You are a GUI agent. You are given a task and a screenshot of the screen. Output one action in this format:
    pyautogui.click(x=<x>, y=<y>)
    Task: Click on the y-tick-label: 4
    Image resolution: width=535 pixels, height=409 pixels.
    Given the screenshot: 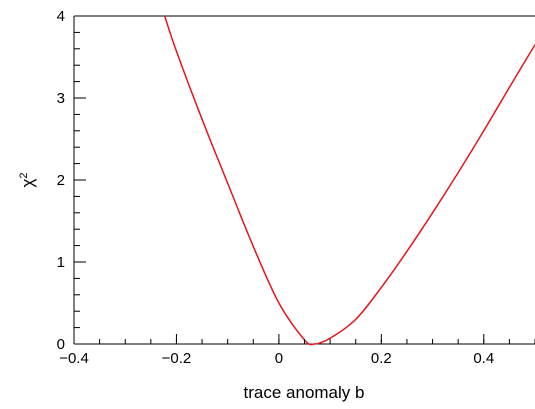 What is the action you would take?
    pyautogui.click(x=61, y=16)
    